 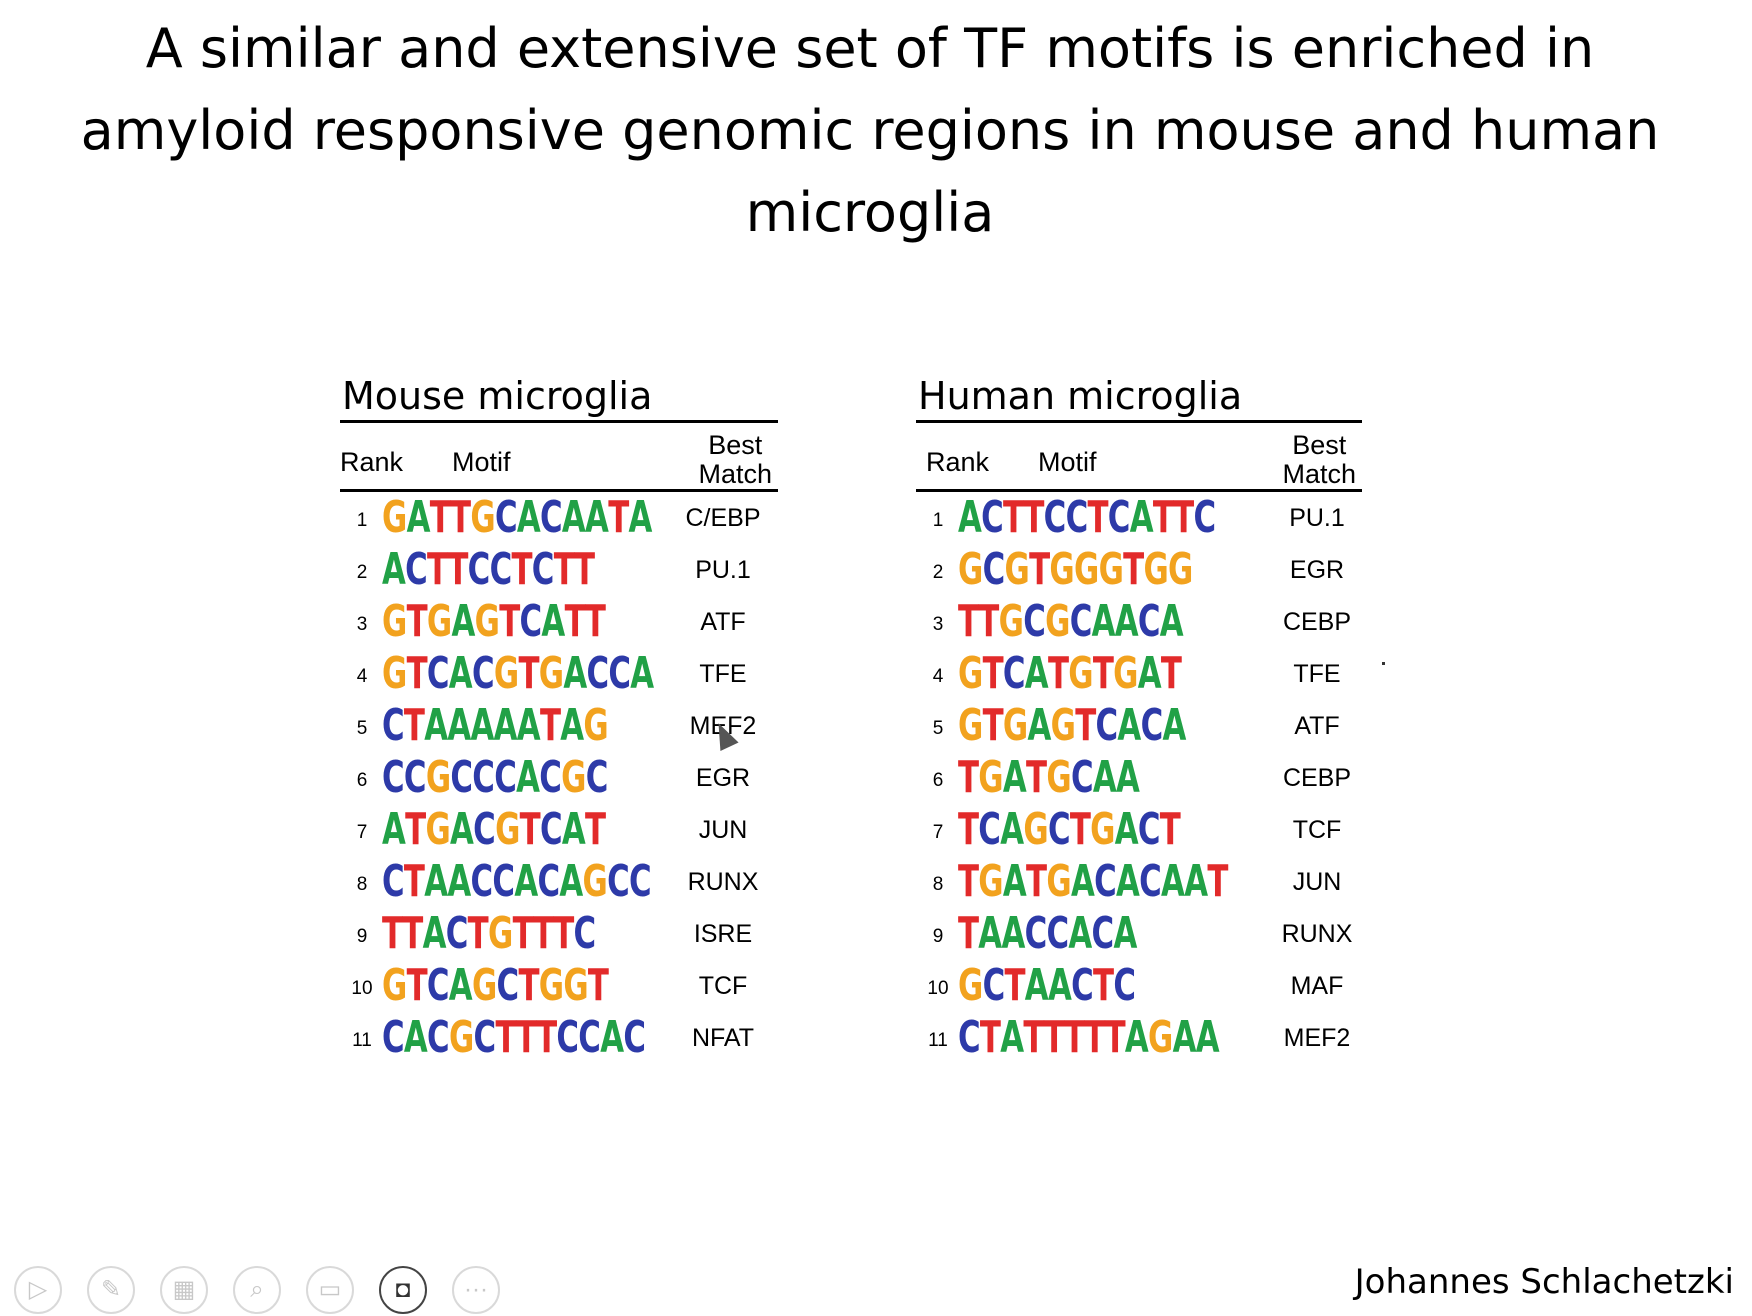 I want to click on pen-icon: ✎, so click(x=111, y=1290).